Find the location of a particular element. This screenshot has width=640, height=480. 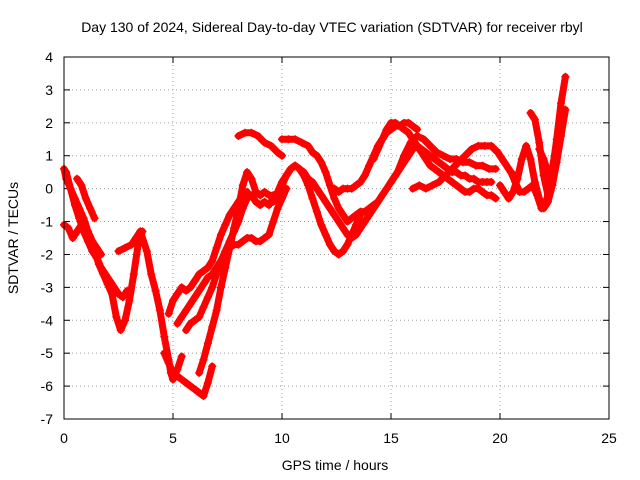

y-tick-label: 3 is located at coordinates (49, 90).